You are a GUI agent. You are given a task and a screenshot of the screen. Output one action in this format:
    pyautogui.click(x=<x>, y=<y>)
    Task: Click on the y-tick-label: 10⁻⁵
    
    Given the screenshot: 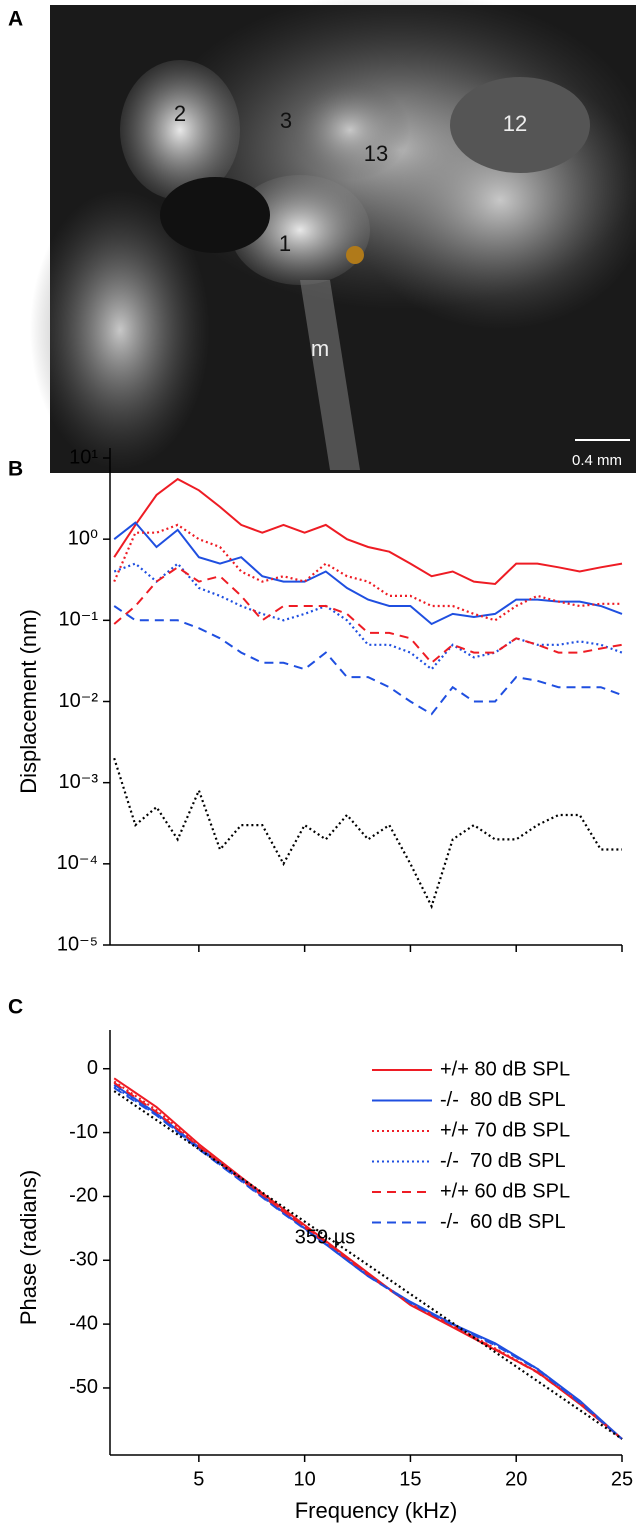 What is the action you would take?
    pyautogui.click(x=77, y=944)
    